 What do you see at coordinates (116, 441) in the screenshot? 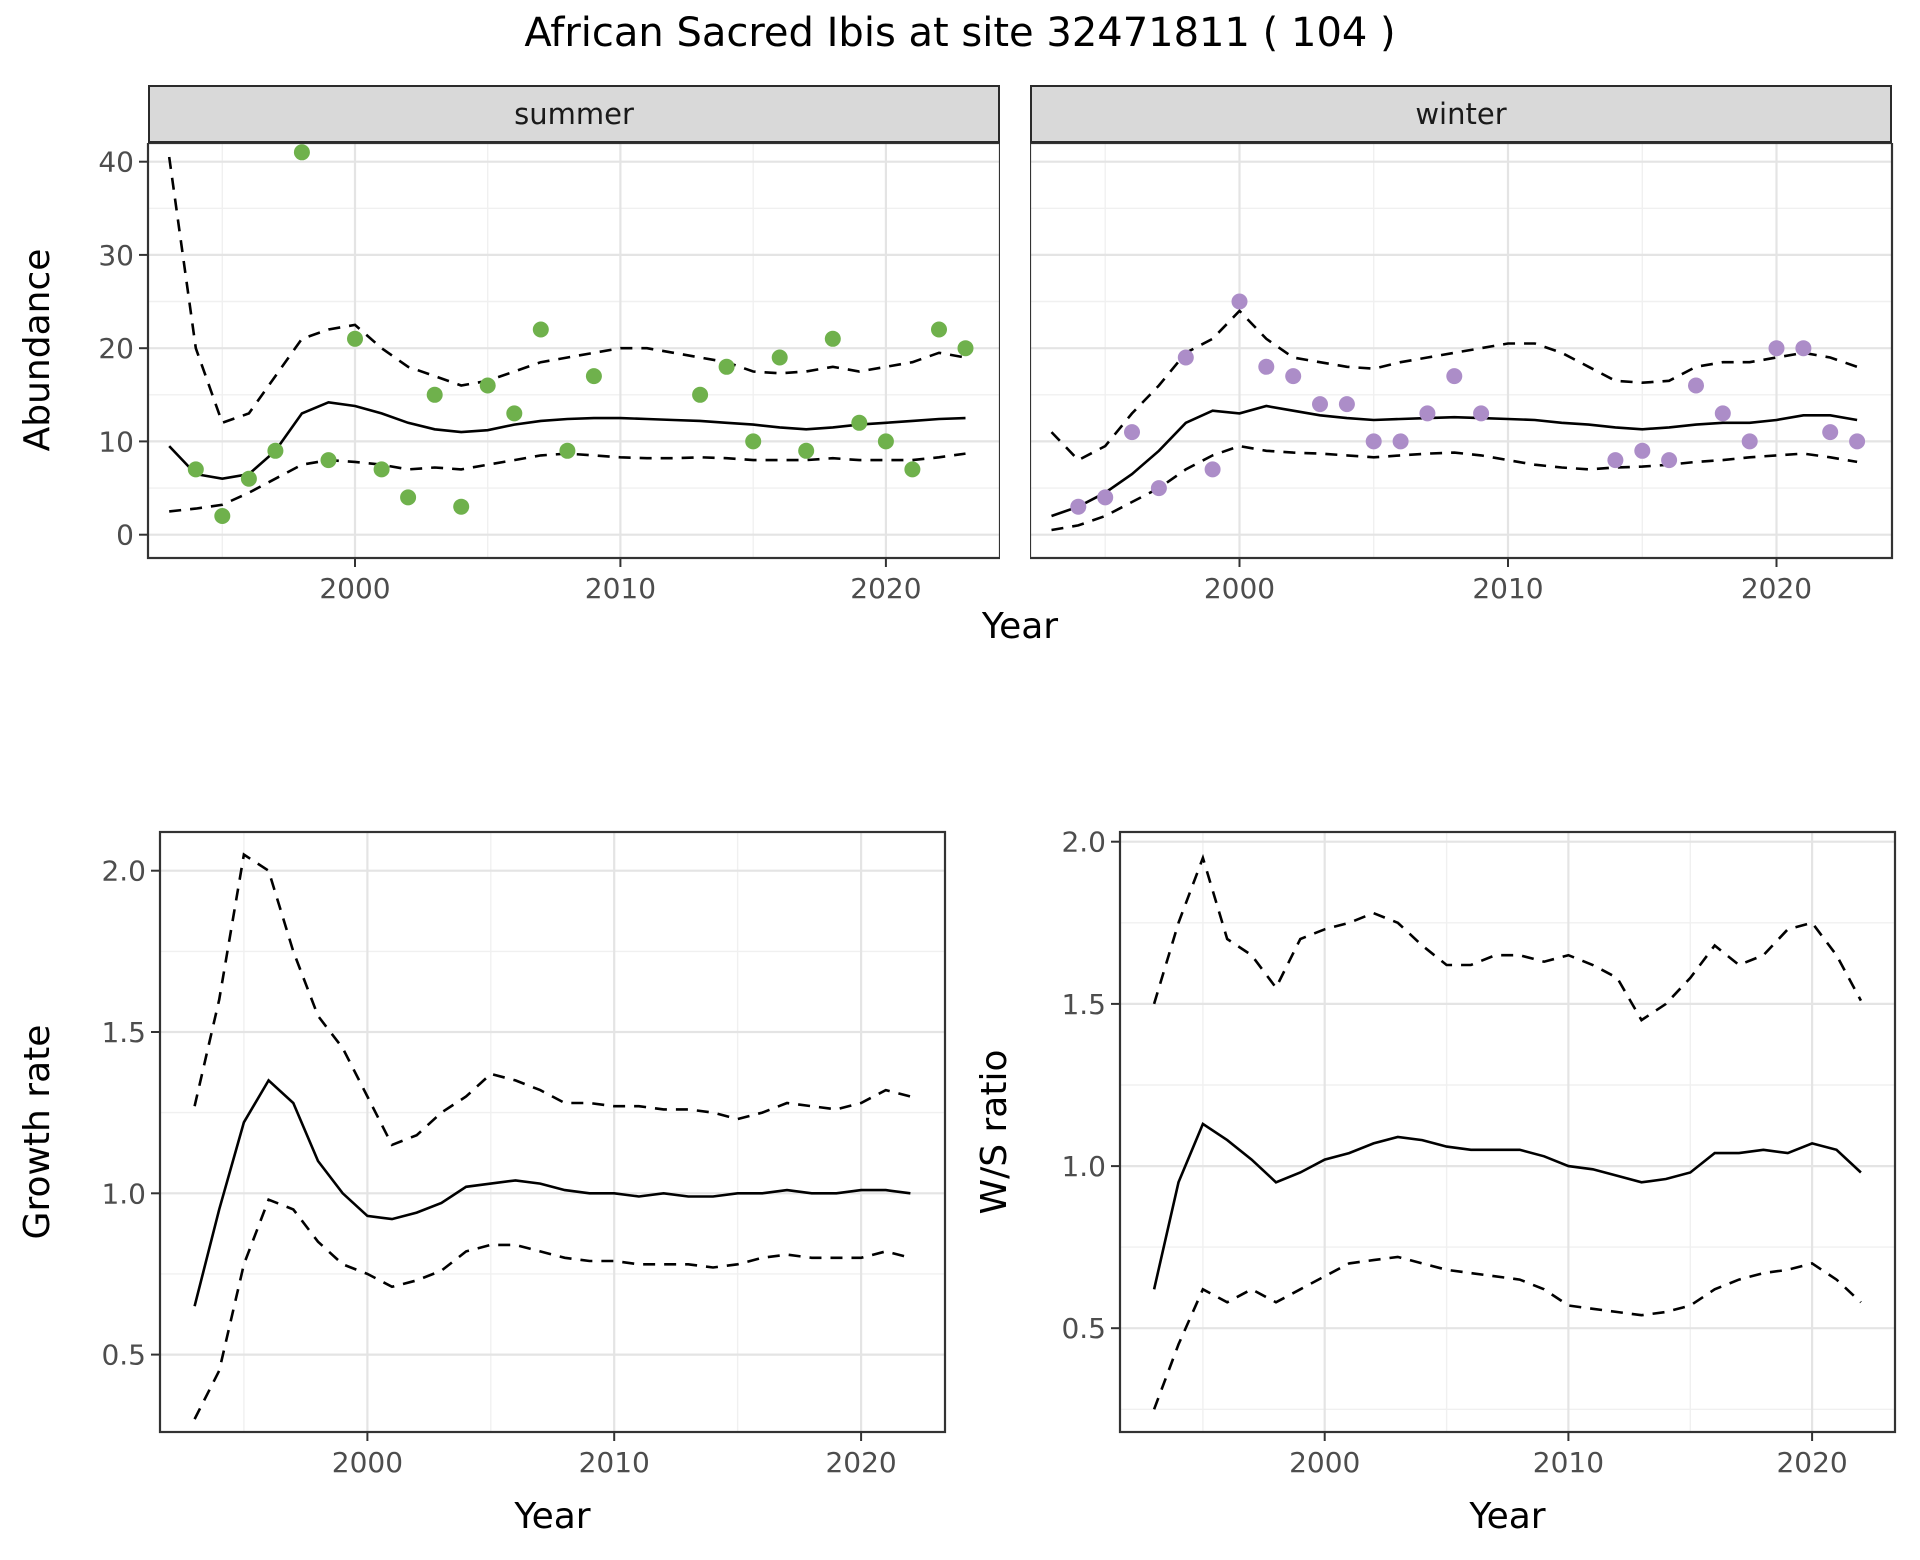
I see `svg-text: 10` at bounding box center [116, 441].